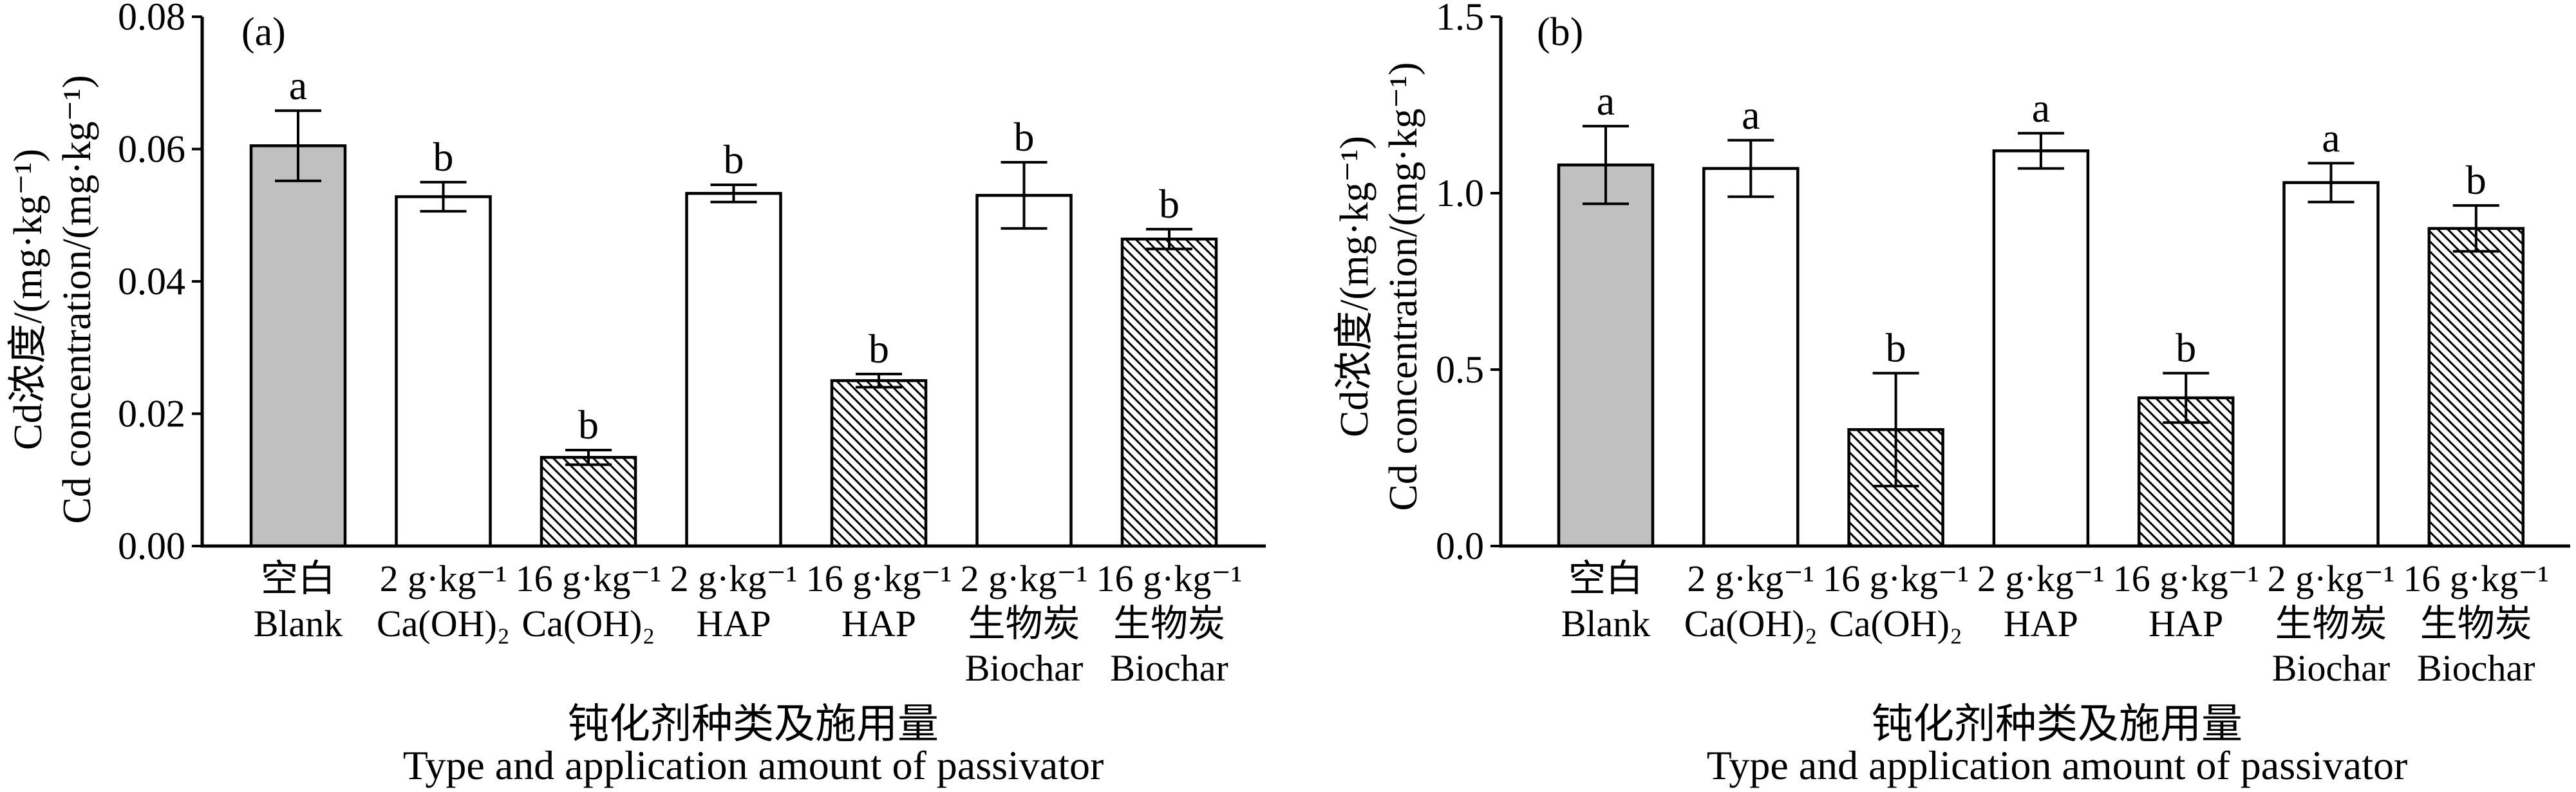  I want to click on y-tick-label: 0.06, so click(151, 149).